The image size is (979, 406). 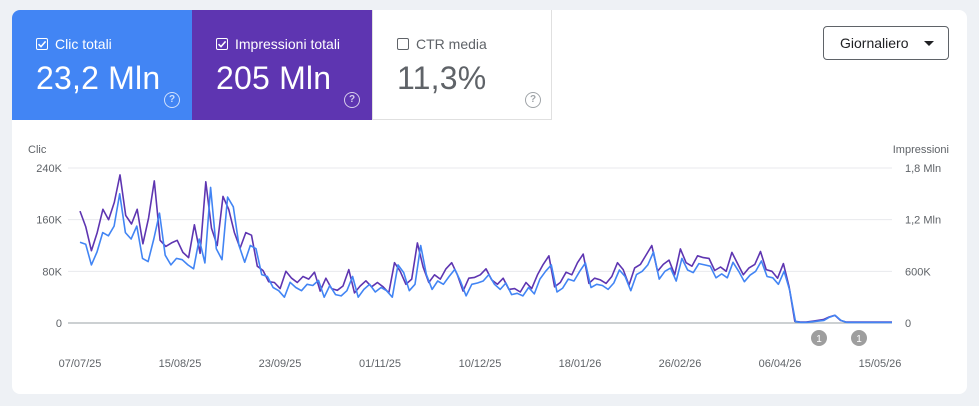 What do you see at coordinates (98, 78) in the screenshot?
I see `metric-clicks-value: 23,2 Mln` at bounding box center [98, 78].